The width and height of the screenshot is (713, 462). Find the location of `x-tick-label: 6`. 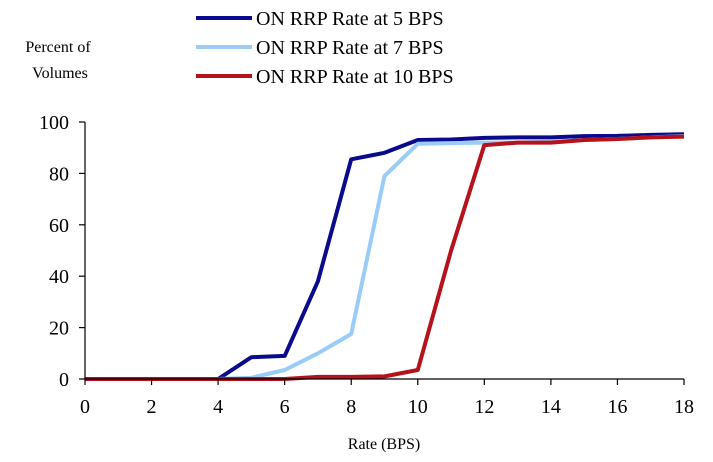

x-tick-label: 6 is located at coordinates (285, 407).